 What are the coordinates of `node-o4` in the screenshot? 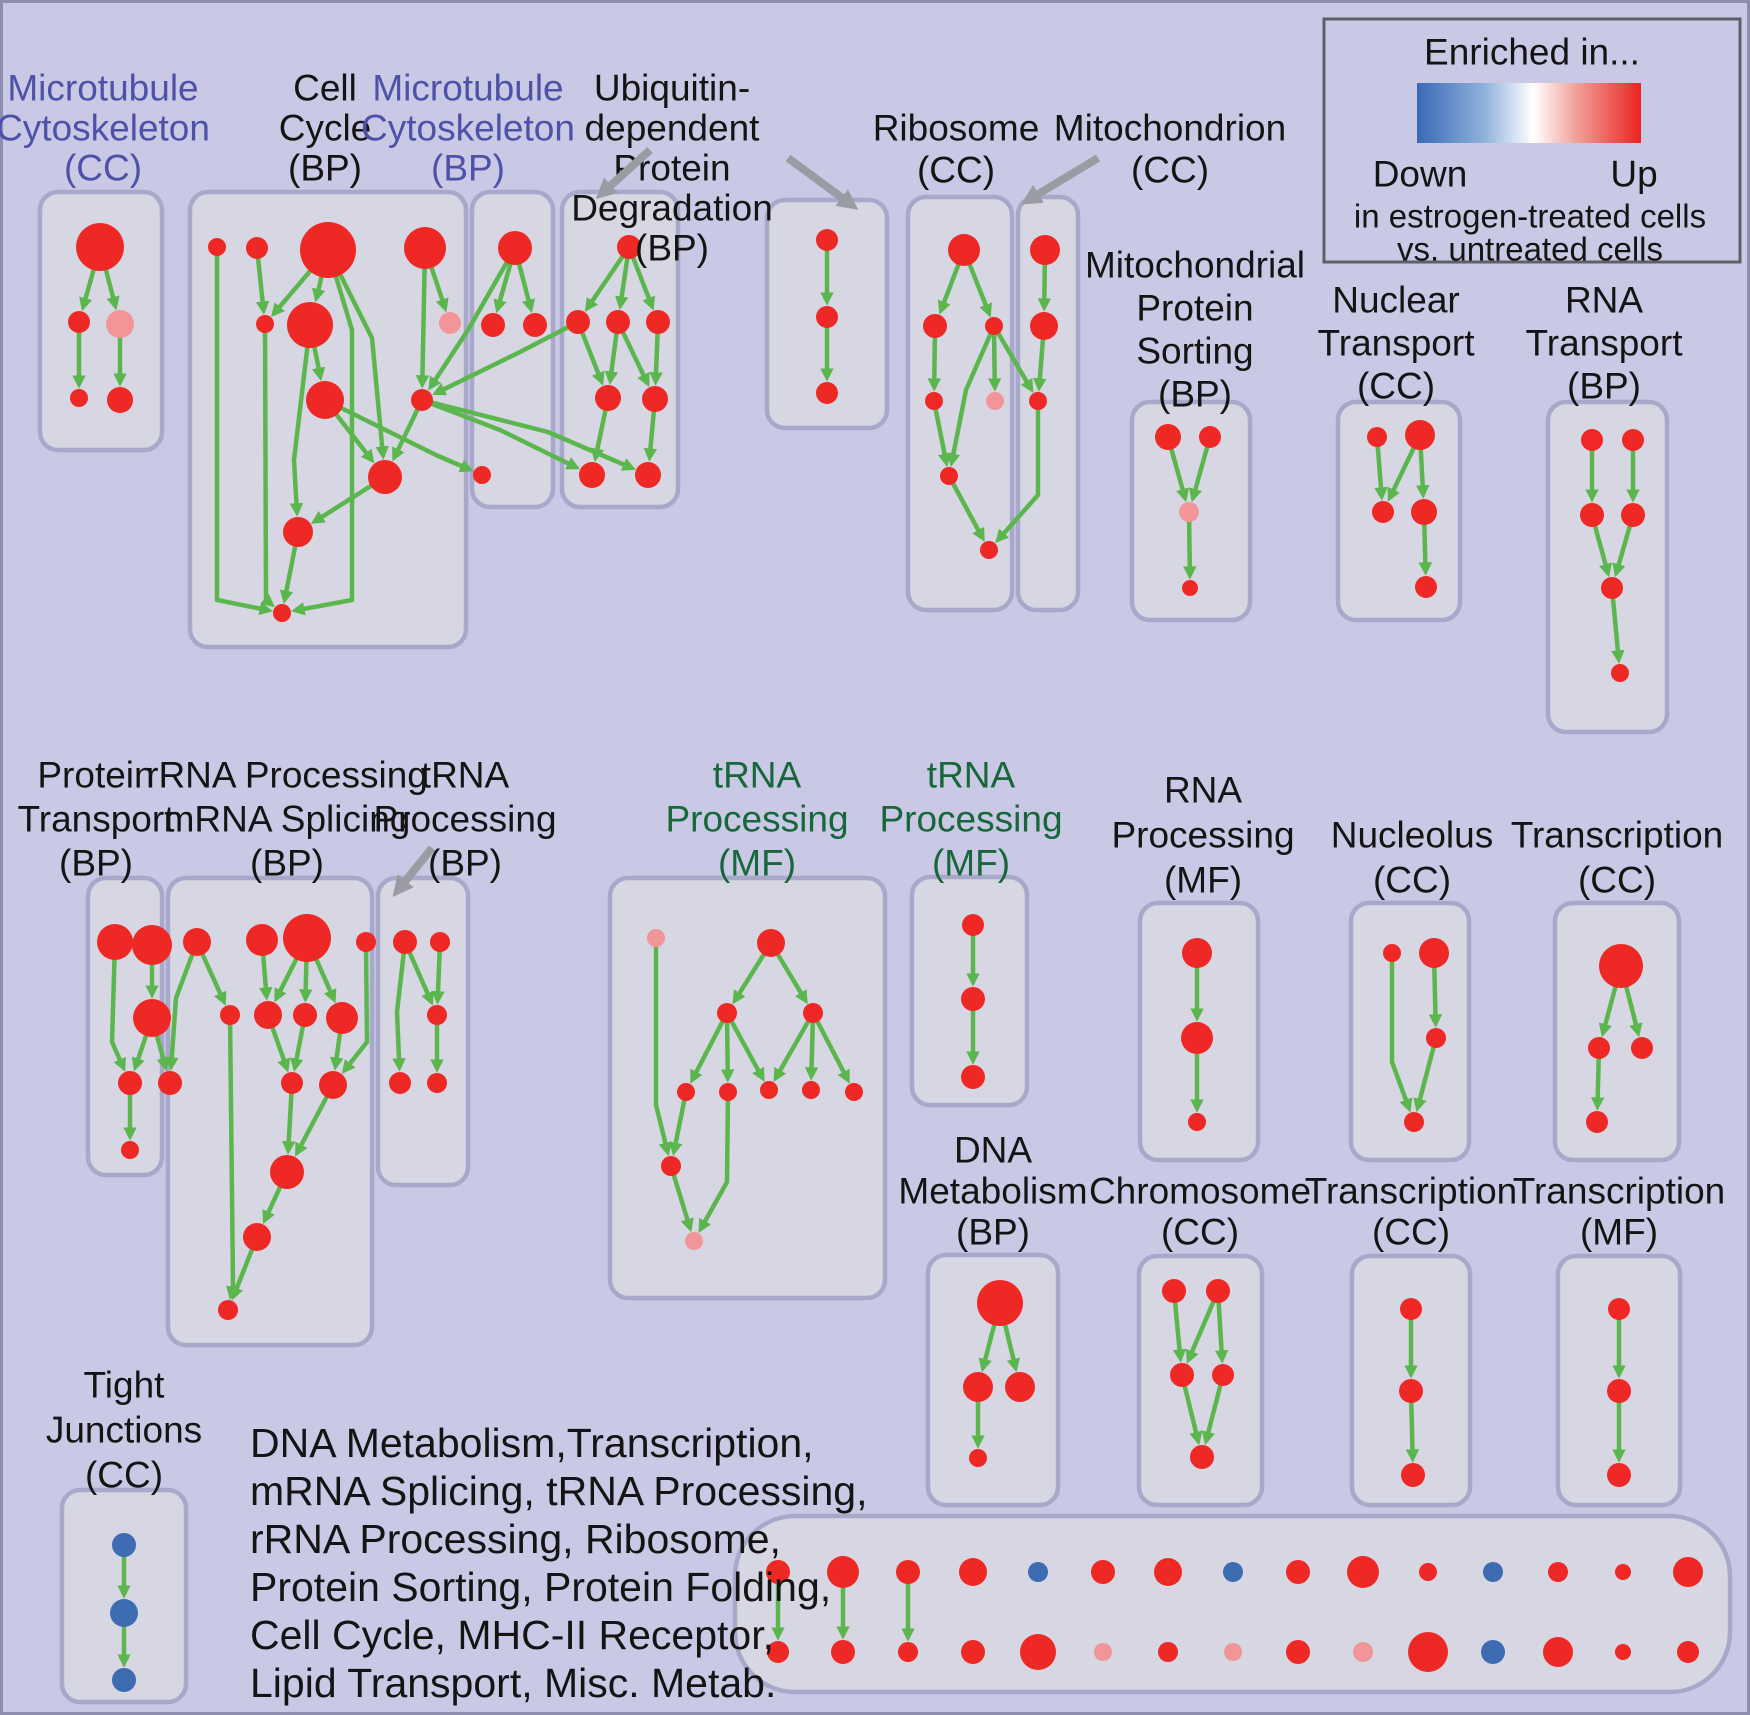 It's located at (1414, 1122).